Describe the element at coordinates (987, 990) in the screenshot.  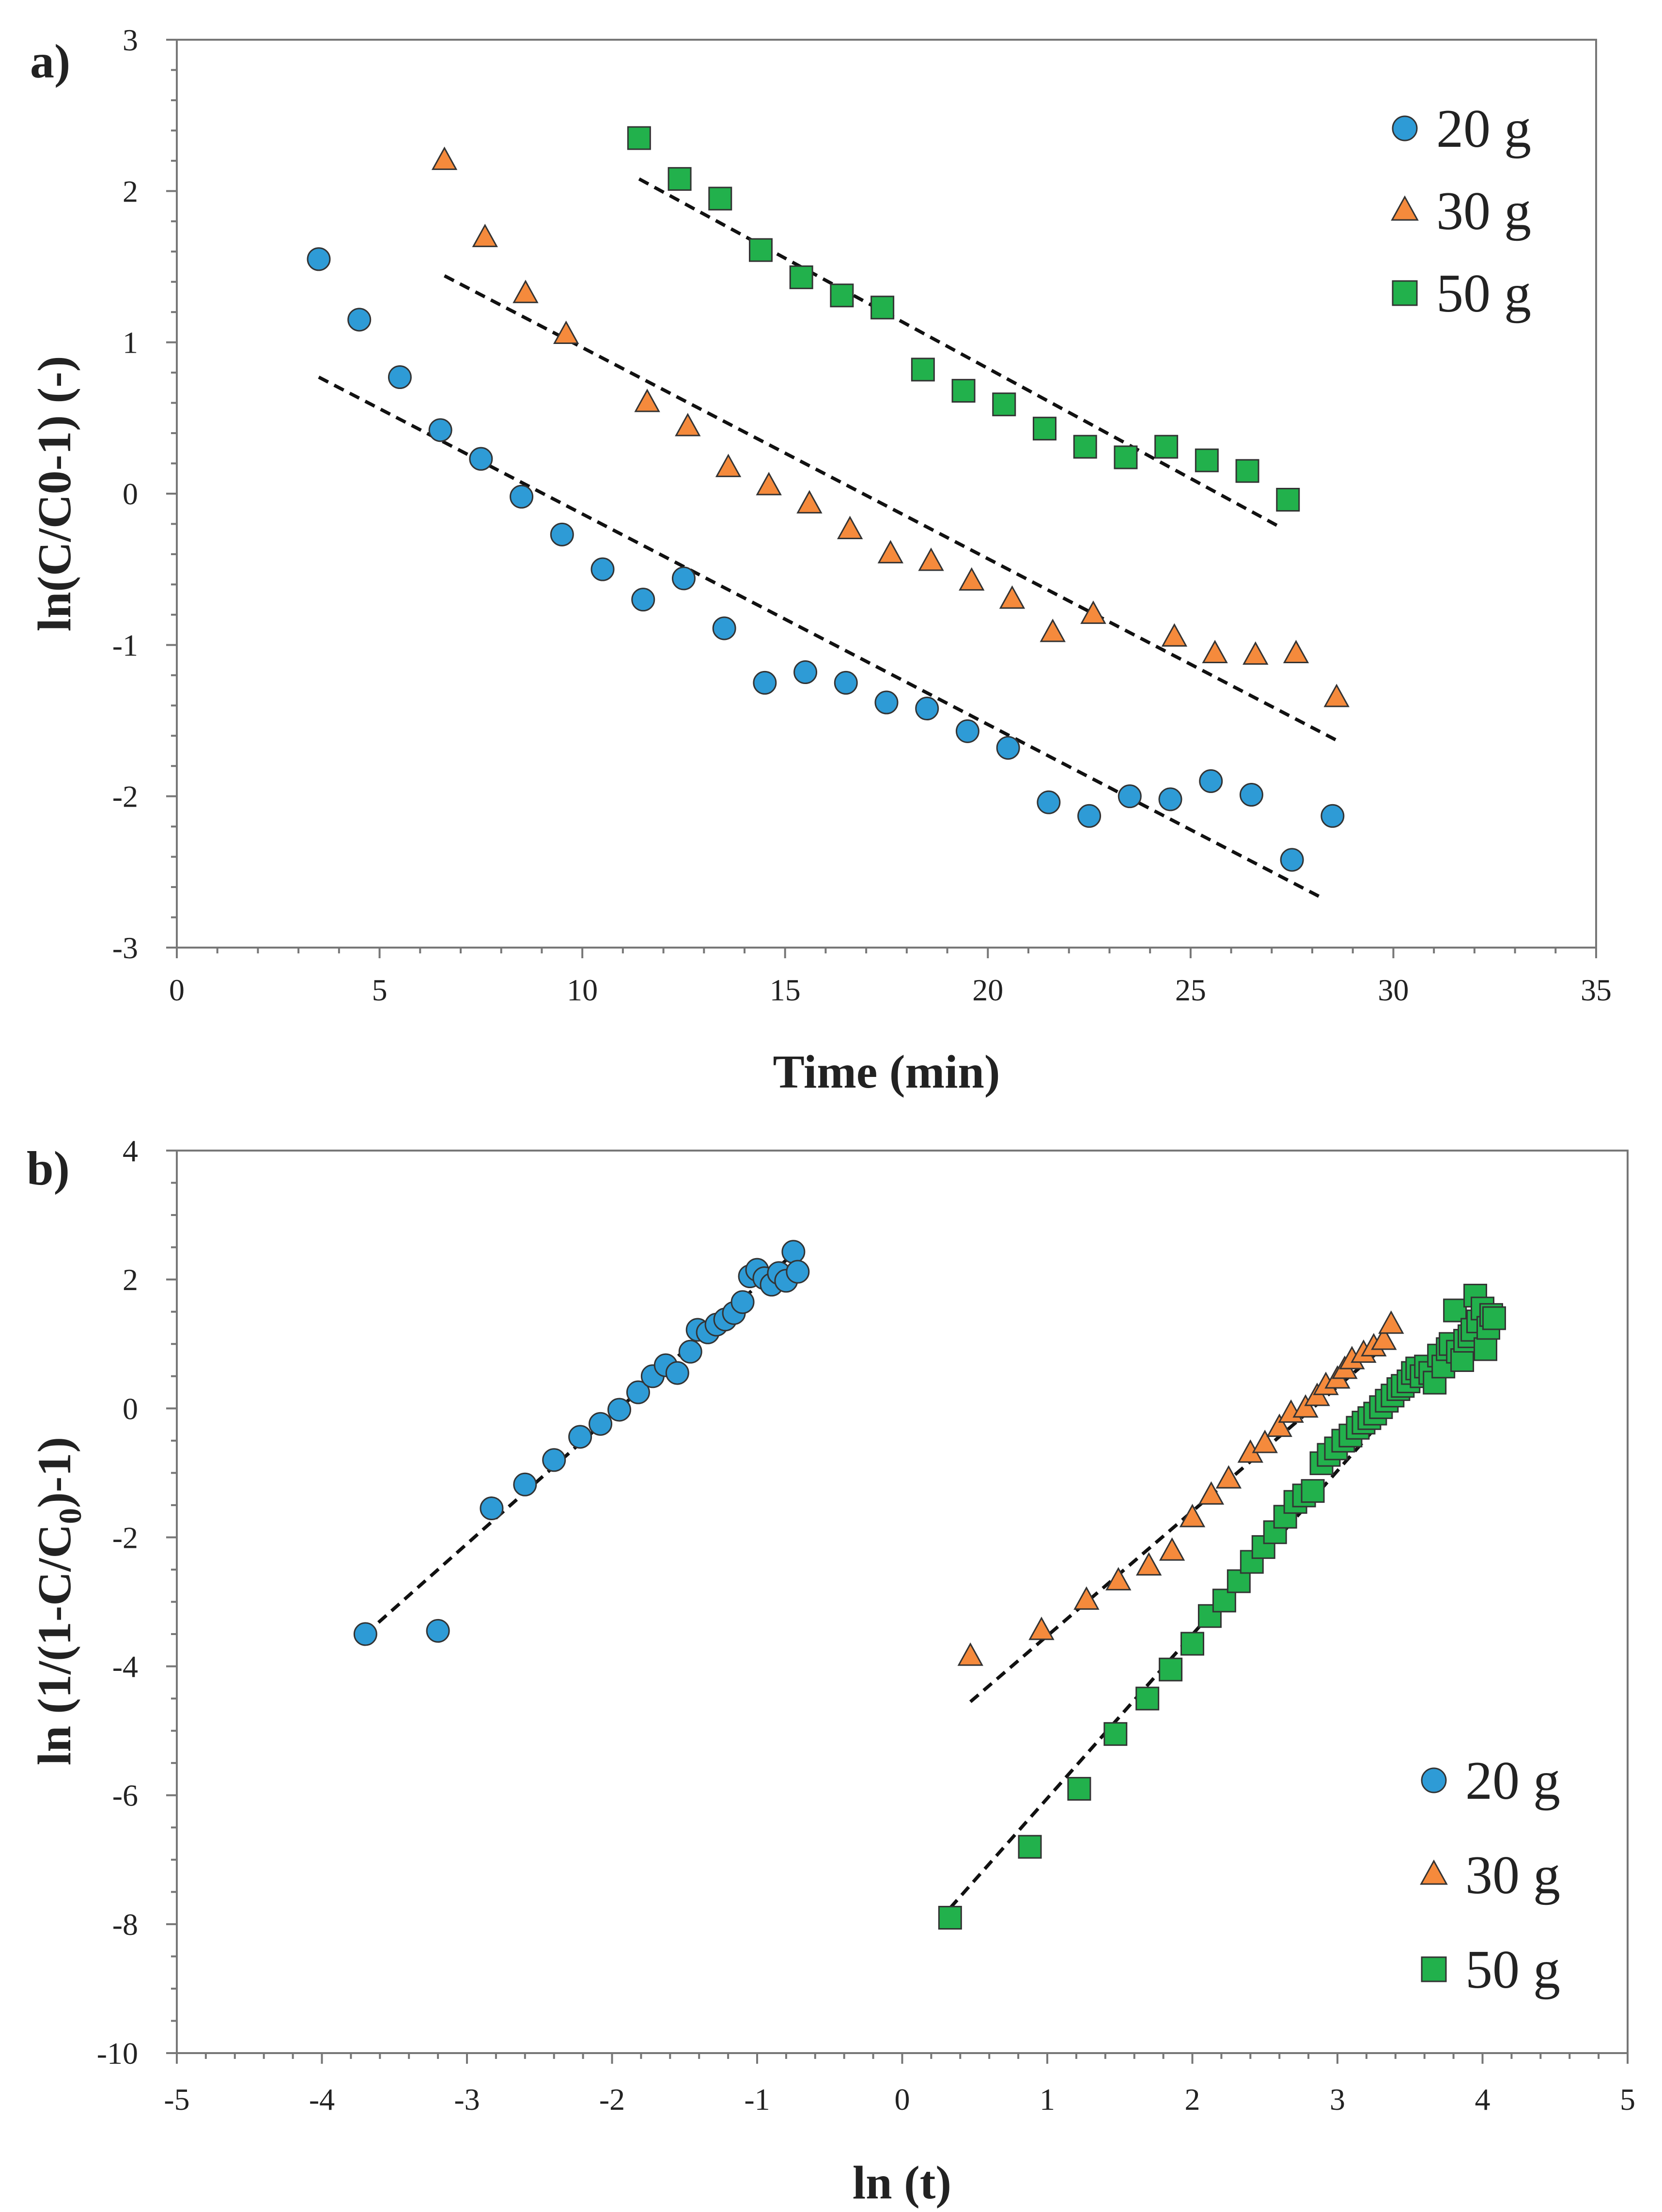
I see `x-tick-label: 20` at that location.